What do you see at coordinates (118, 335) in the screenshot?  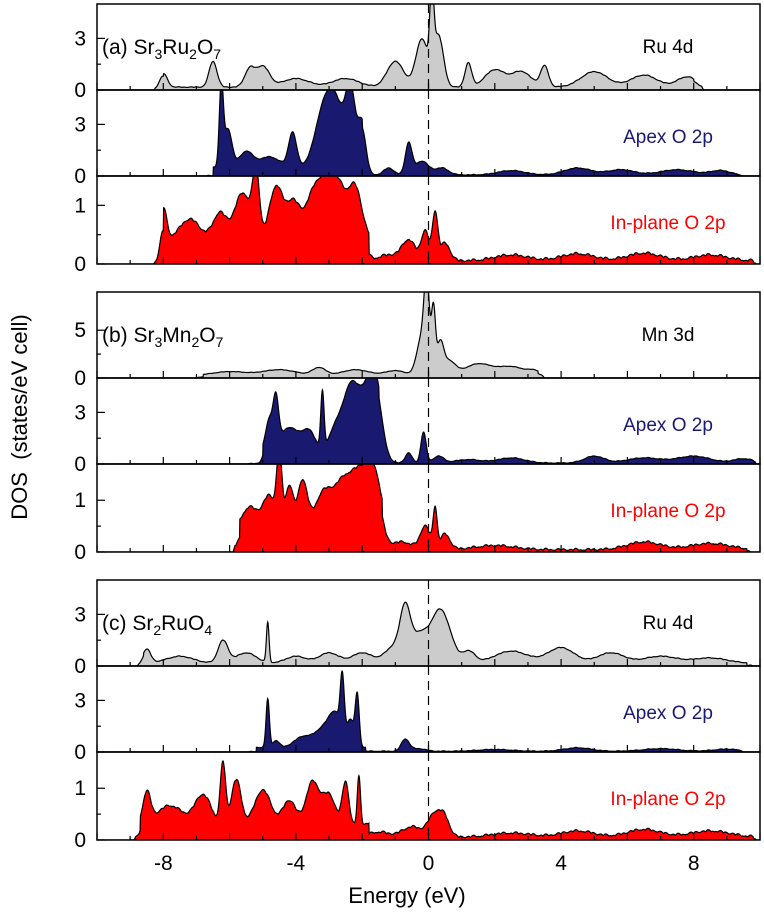 I see `group-tag: (b)` at bounding box center [118, 335].